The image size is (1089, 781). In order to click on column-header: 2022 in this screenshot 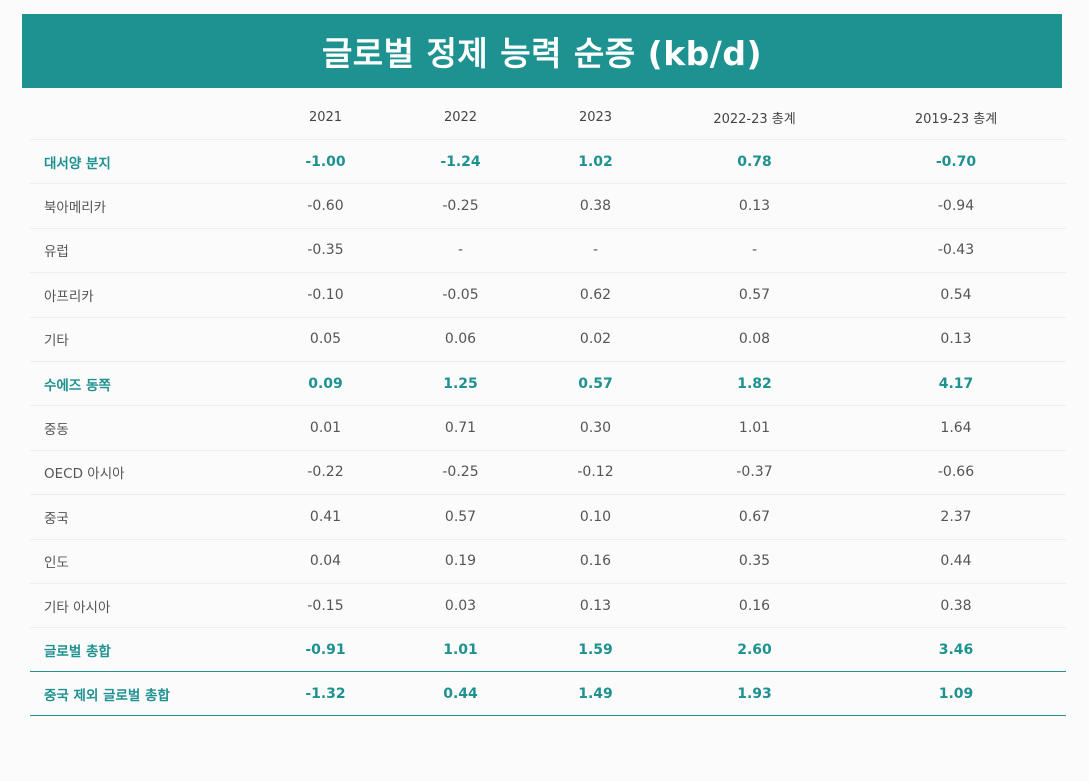, I will do `click(460, 117)`.